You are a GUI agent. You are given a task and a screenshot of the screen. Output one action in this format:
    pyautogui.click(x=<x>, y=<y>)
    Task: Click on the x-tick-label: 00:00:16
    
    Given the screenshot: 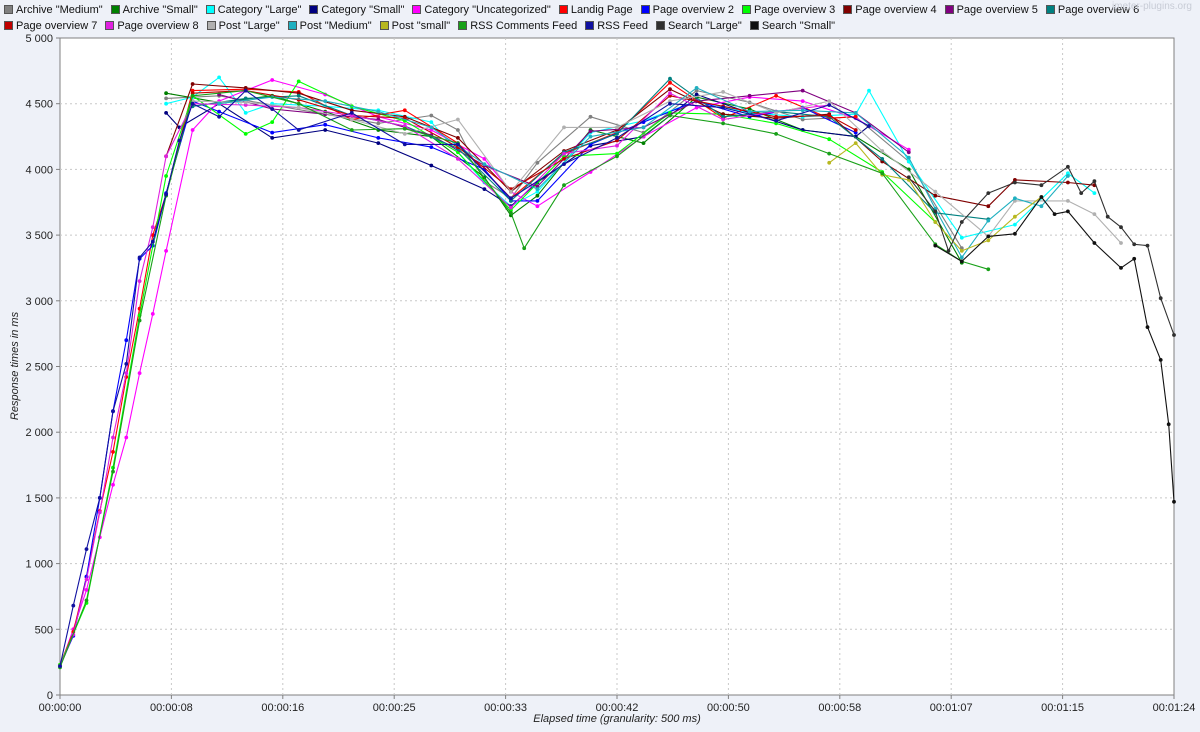 What is the action you would take?
    pyautogui.click(x=282, y=708)
    